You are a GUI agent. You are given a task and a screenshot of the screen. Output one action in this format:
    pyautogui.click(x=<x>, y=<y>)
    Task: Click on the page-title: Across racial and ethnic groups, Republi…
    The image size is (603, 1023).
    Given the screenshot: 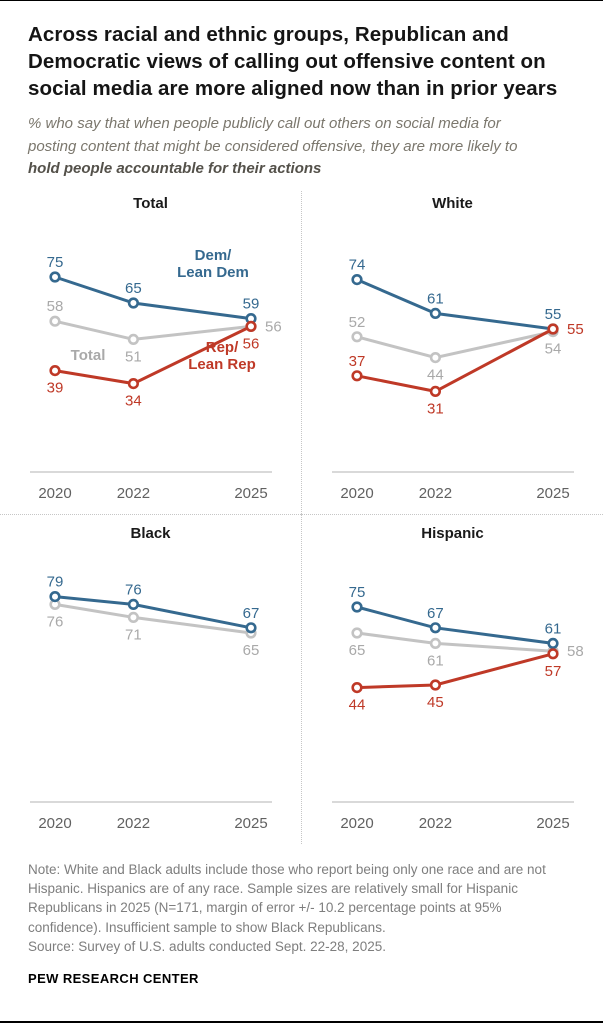 What is the action you would take?
    pyautogui.click(x=293, y=62)
    